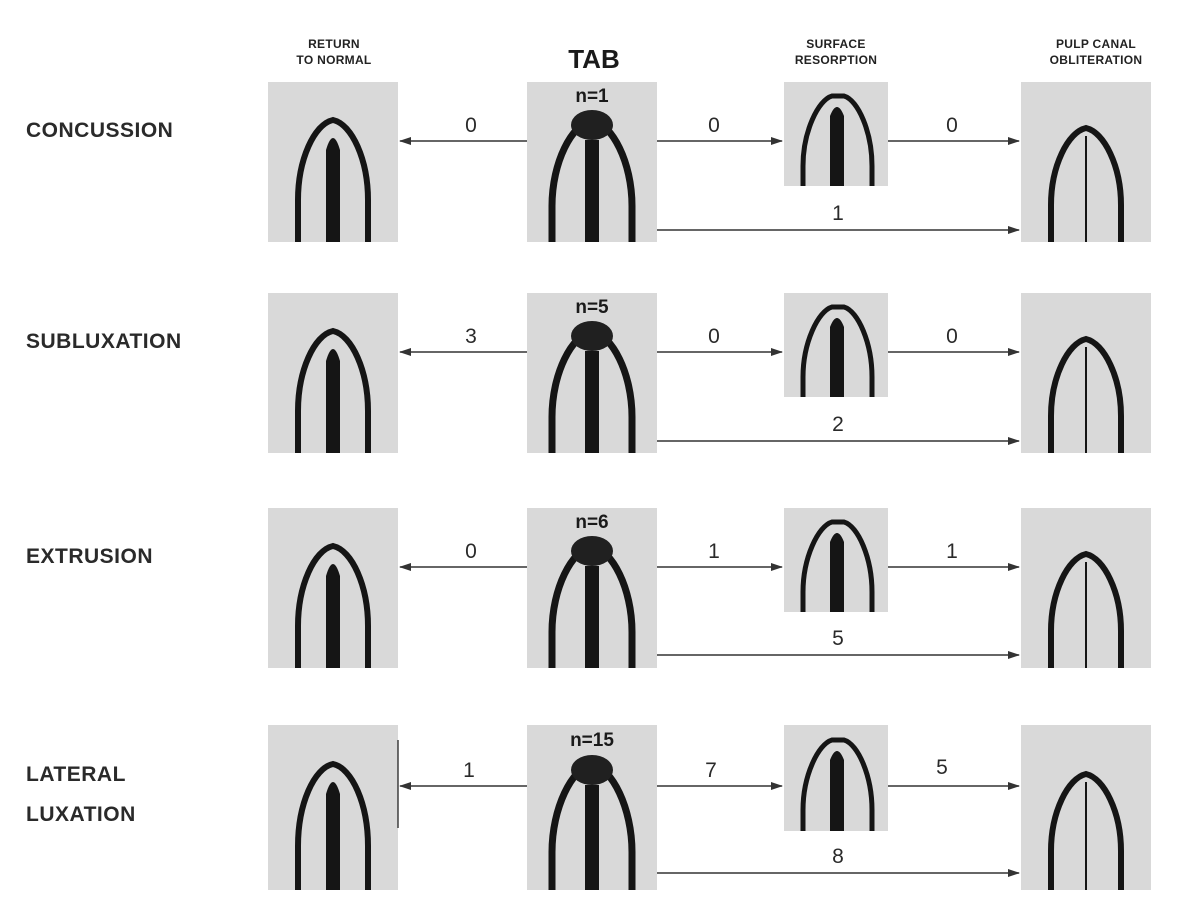 The image size is (1201, 918). I want to click on sample-size: n=6, so click(591, 522).